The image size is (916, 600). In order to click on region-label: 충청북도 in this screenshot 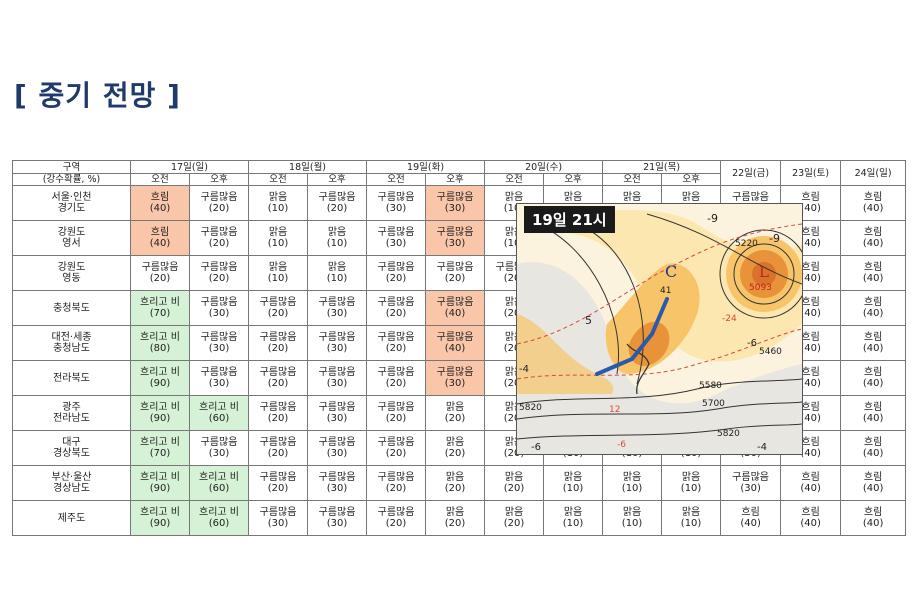, I will do `click(71, 308)`.